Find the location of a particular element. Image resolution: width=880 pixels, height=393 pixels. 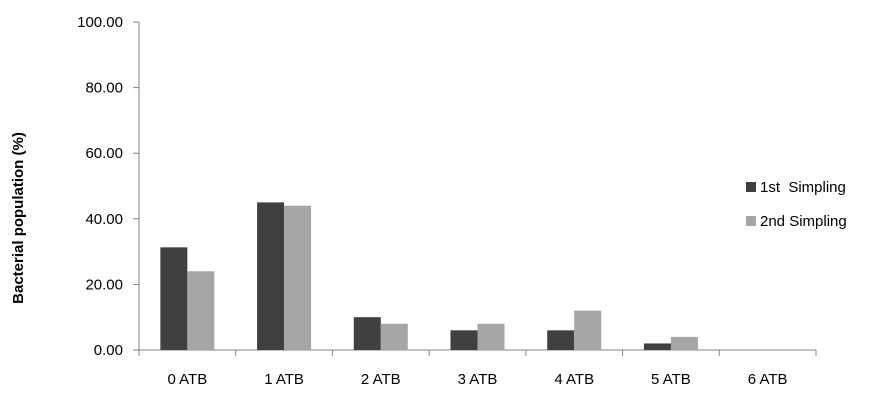

bar-series-2-5-atb is located at coordinates (684, 343).